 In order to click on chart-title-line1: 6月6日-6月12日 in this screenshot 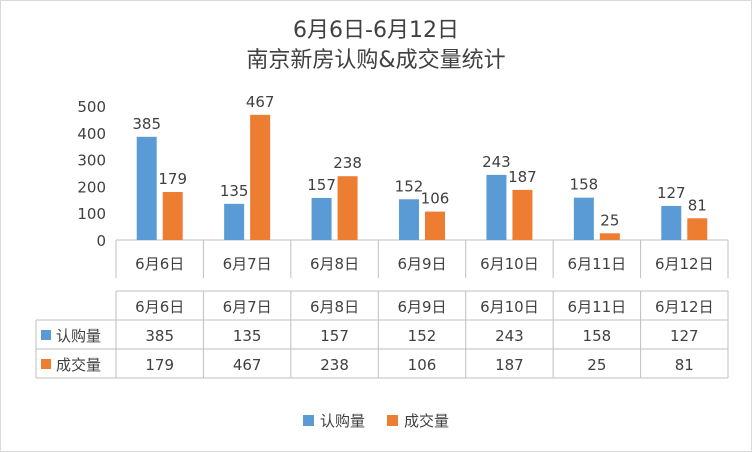, I will do `click(376, 30)`.